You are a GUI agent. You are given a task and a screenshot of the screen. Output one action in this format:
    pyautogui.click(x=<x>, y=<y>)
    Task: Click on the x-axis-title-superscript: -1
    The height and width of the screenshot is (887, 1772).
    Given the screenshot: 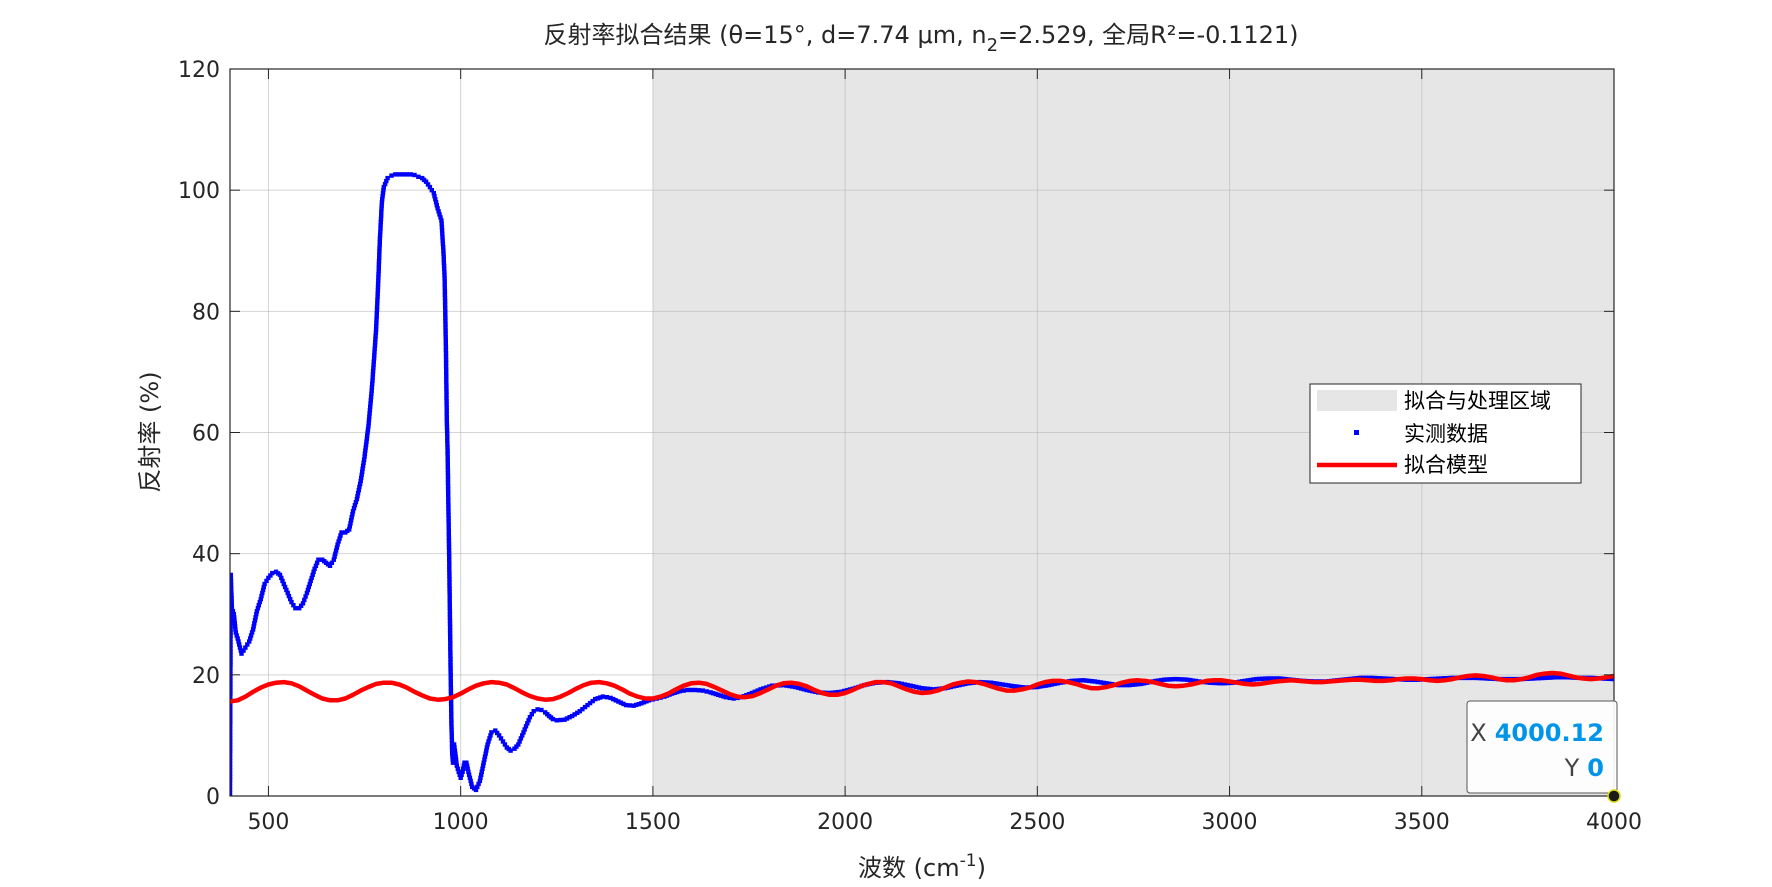 What is the action you would take?
    pyautogui.click(x=968, y=861)
    